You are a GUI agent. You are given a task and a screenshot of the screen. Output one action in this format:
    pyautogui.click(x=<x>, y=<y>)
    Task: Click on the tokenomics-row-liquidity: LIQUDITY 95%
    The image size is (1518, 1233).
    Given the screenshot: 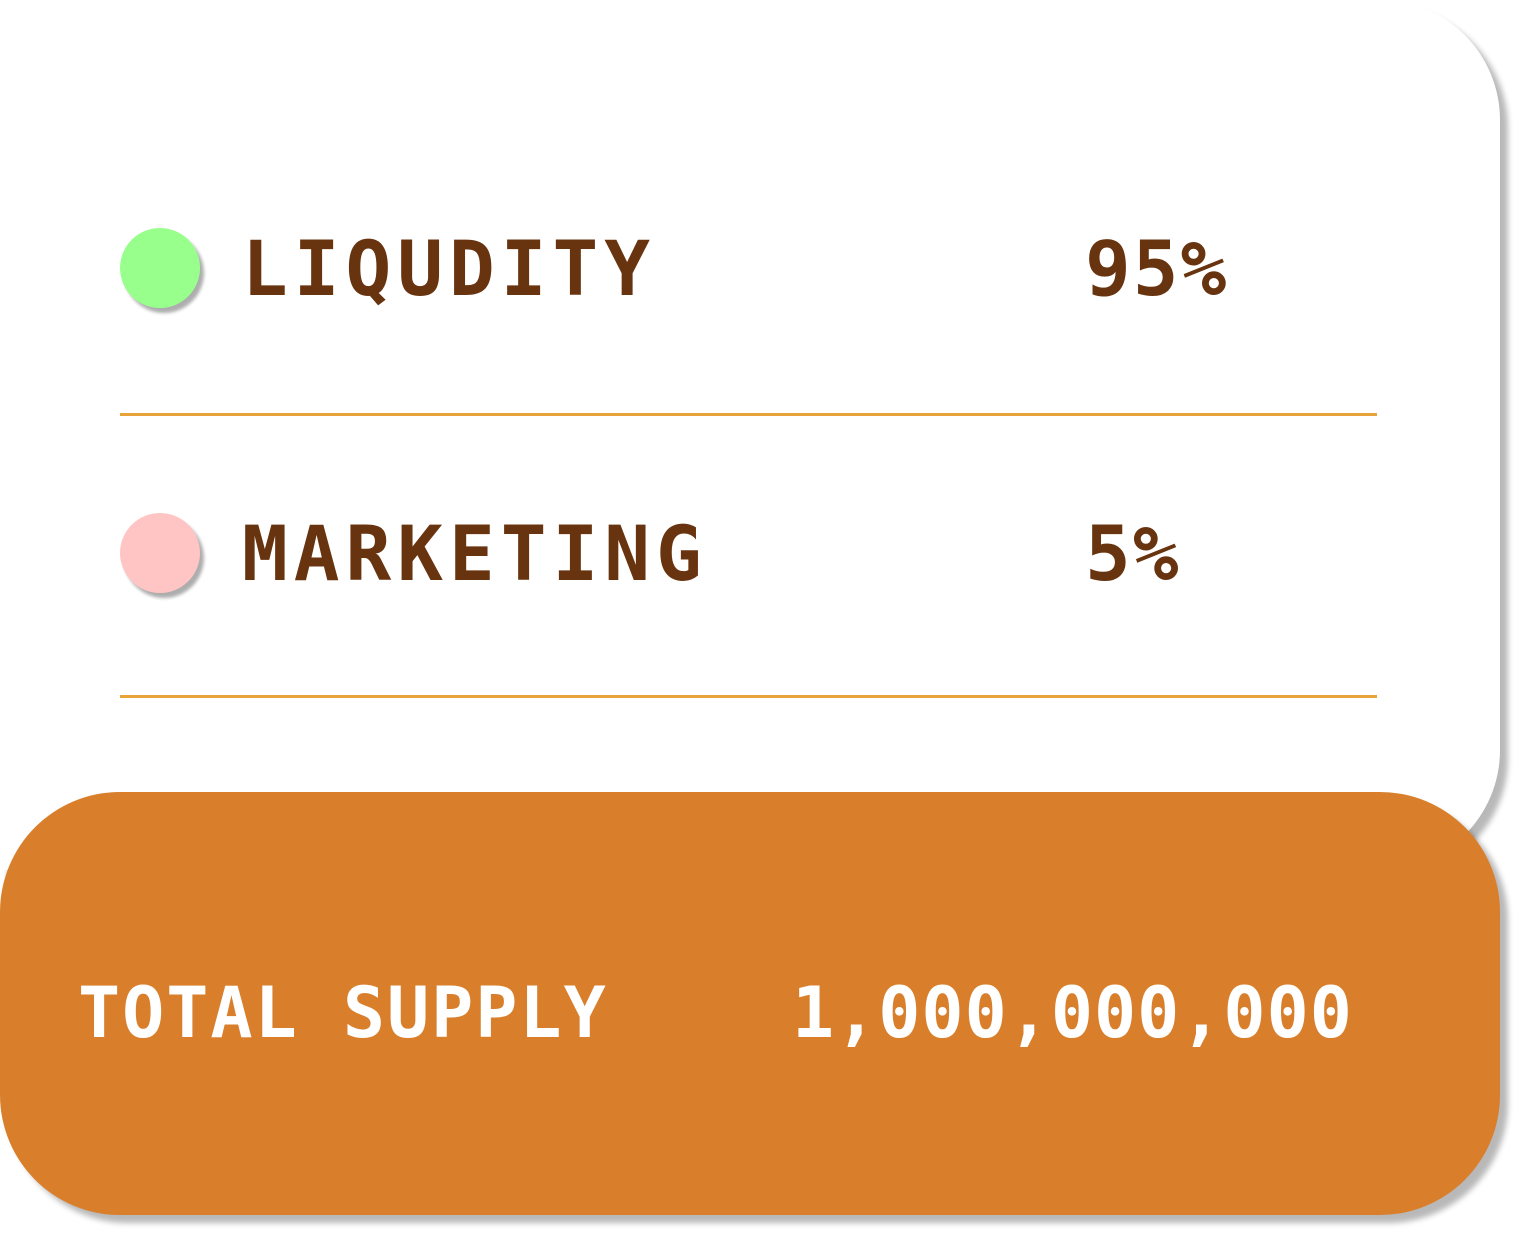 What is the action you would take?
    pyautogui.click(x=748, y=269)
    